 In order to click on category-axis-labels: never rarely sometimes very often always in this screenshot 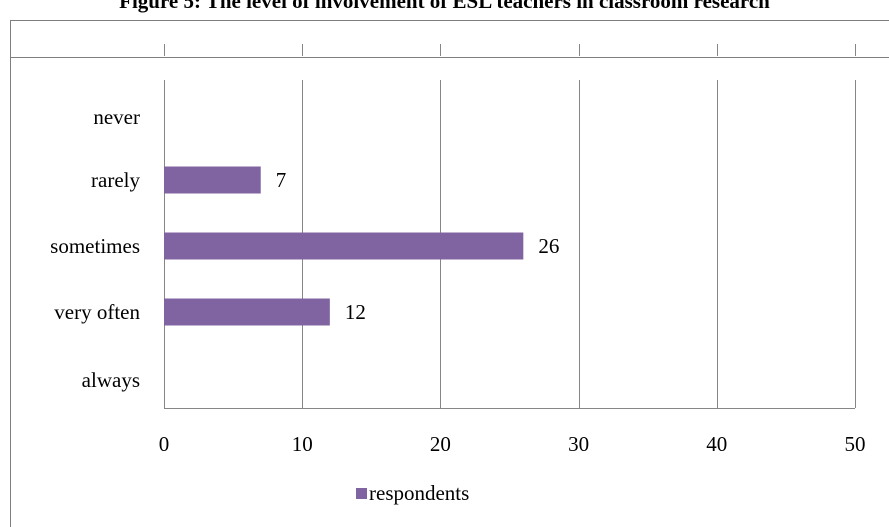, I will do `click(95, 248)`.